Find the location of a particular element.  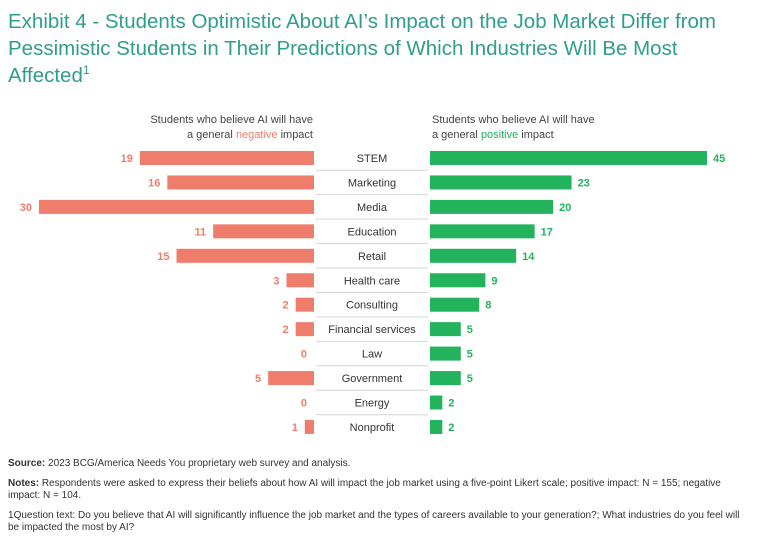

negative-highlight: negative is located at coordinates (256, 135).